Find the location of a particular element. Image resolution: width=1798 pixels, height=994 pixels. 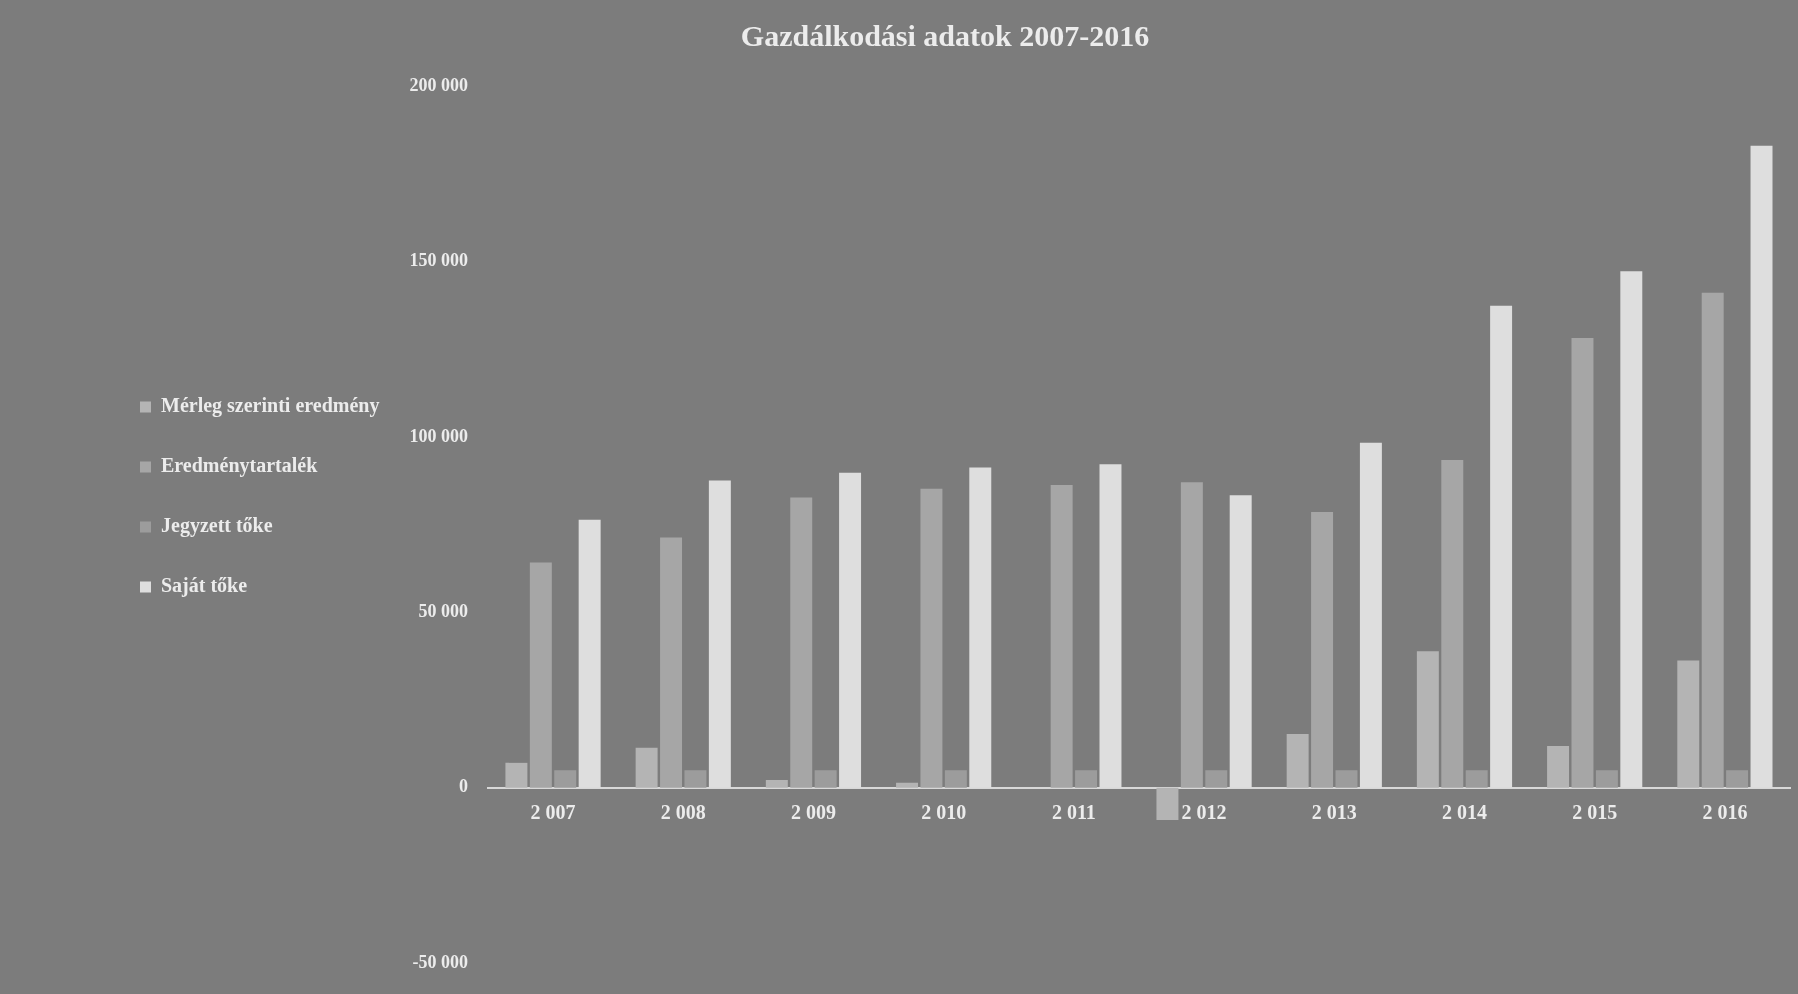

legend-label: Jegyzett tőke is located at coordinates (217, 526).